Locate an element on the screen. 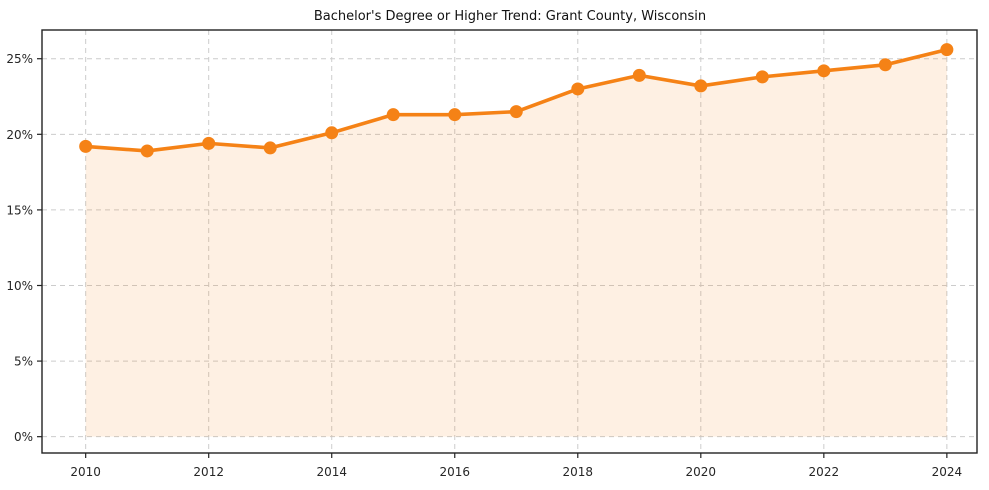  y-tick-label: 25% is located at coordinates (19, 59).